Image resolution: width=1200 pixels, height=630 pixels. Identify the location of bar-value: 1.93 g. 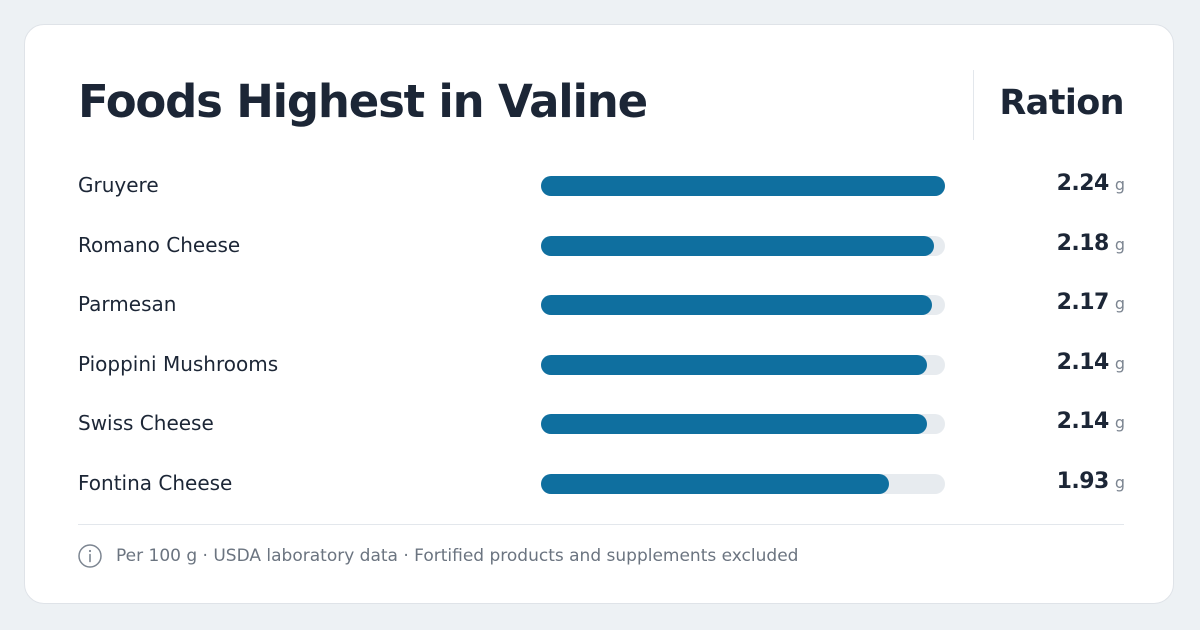
(1091, 481).